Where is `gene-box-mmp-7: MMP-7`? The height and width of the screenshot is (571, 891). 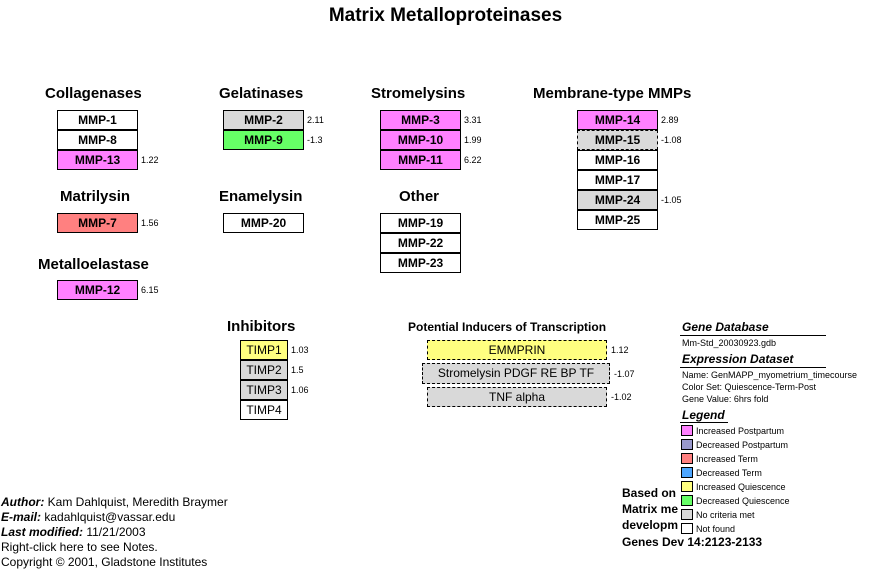 gene-box-mmp-7: MMP-7 is located at coordinates (97, 223).